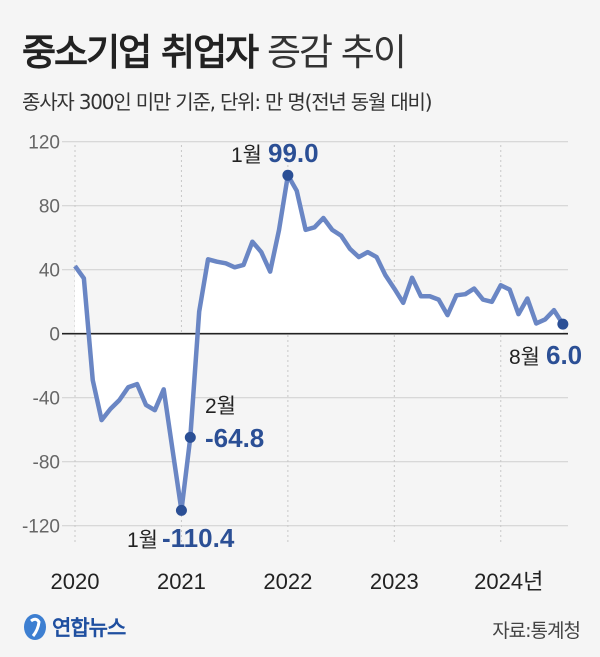 The height and width of the screenshot is (657, 600). I want to click on annotation-value: 99.0, so click(293, 153).